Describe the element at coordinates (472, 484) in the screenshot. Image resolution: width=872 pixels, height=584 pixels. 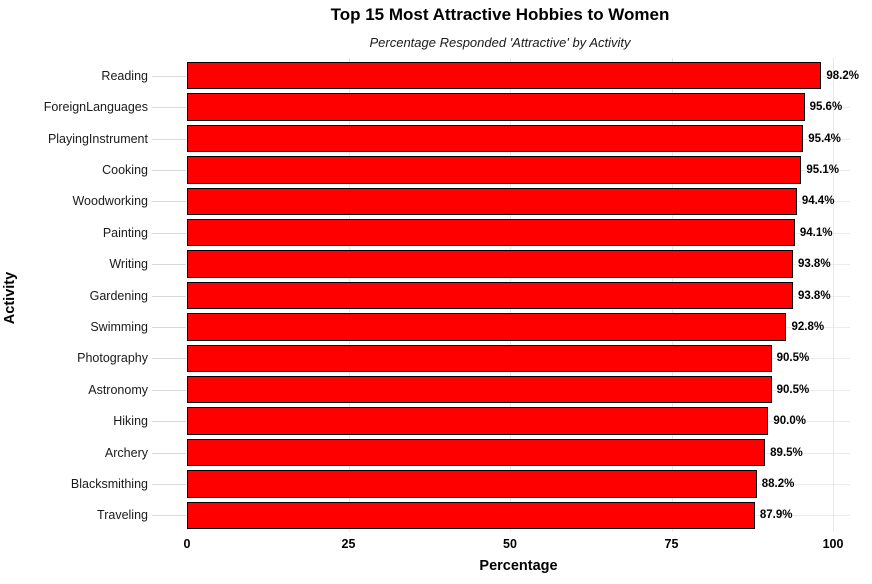
I see `bar-blacksmithing` at that location.